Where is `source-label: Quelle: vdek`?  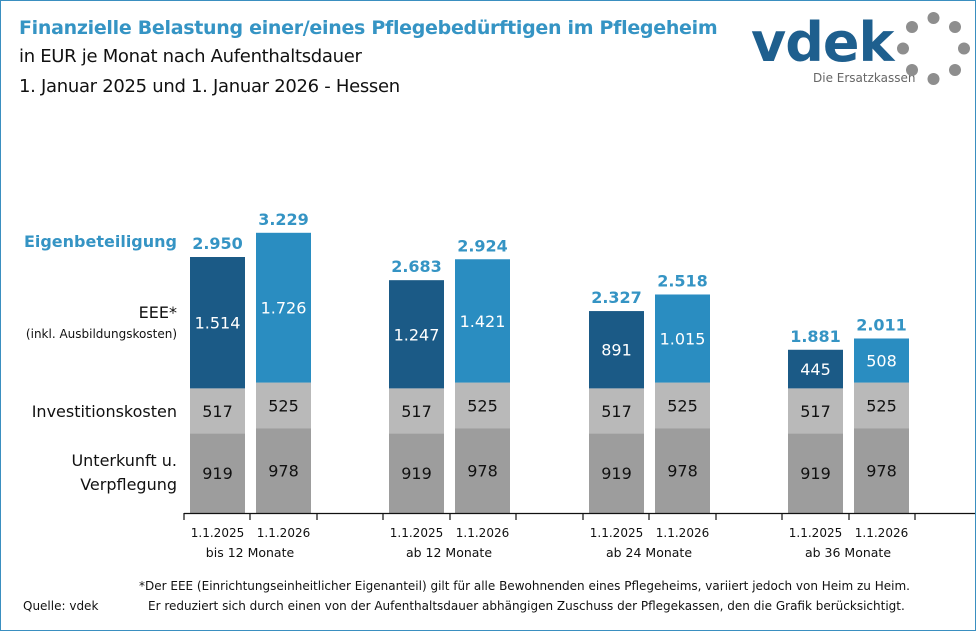 source-label: Quelle: vdek is located at coordinates (61, 606).